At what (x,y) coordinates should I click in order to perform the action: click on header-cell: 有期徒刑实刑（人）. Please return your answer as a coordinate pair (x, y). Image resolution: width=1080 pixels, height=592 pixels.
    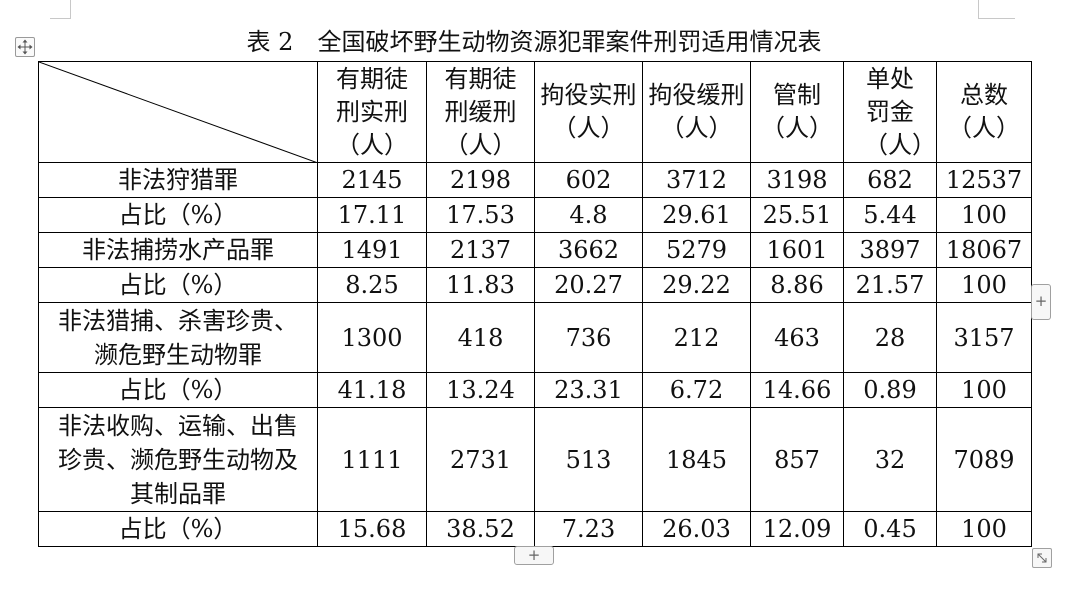
    Looking at the image, I should click on (372, 112).